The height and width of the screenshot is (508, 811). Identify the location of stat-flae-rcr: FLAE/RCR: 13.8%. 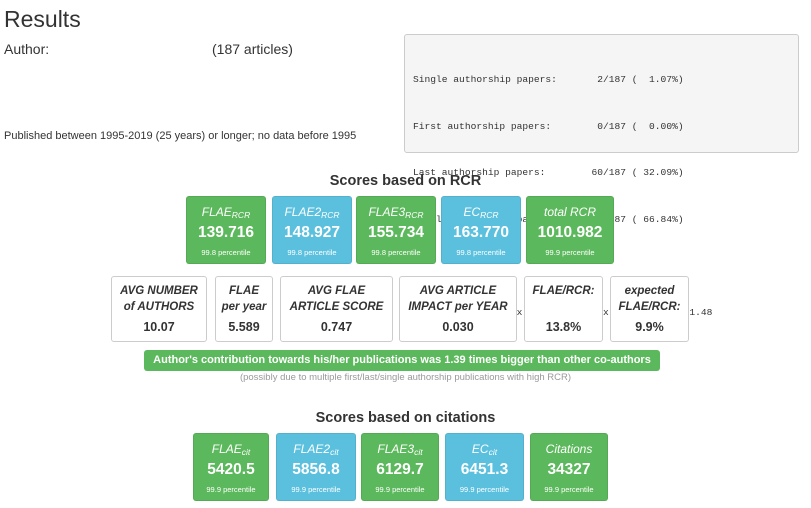
(563, 309).